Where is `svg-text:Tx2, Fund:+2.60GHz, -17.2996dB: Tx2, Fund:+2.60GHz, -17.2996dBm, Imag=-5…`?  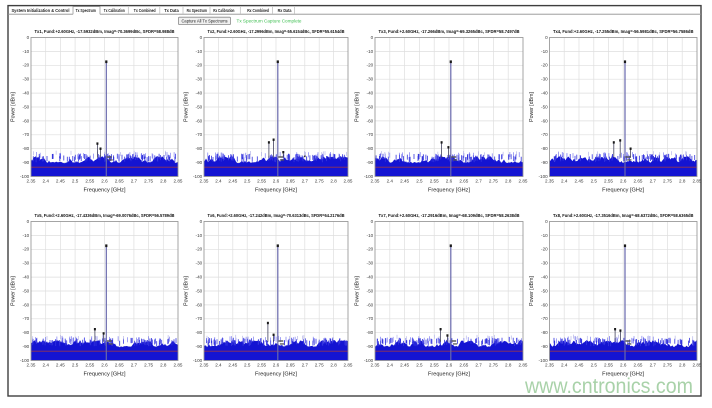
svg-text:Tx2, Fund:+2.60GHz, -17.2996dB: Tx2, Fund:+2.60GHz, -17.2996dBm, Imag=-5… is located at coordinates (277, 31).